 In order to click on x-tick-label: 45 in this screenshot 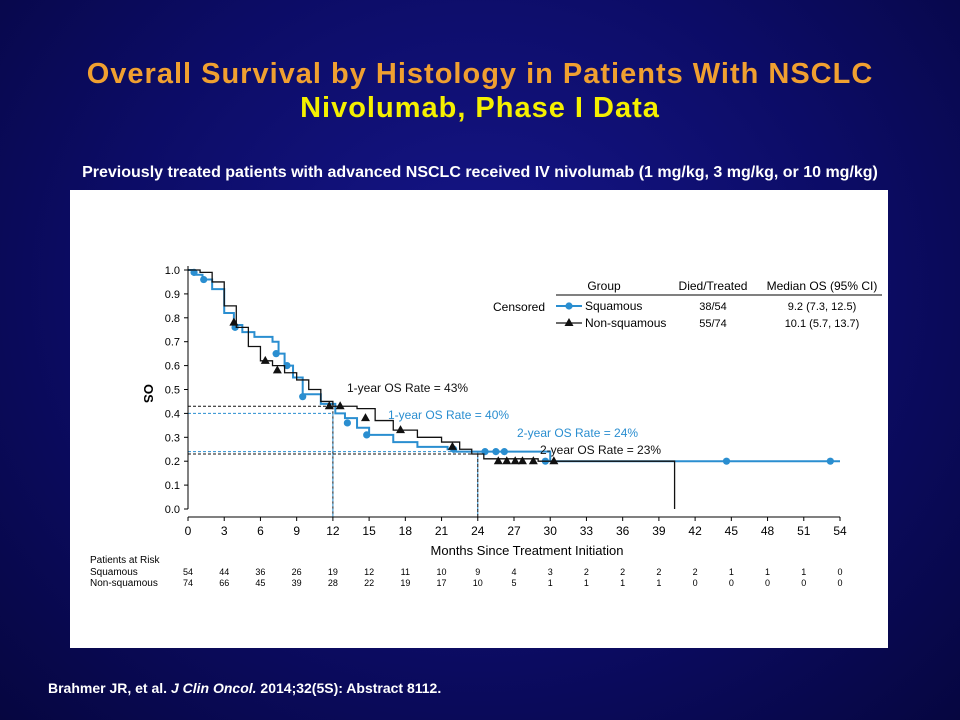, I will do `click(732, 531)`.